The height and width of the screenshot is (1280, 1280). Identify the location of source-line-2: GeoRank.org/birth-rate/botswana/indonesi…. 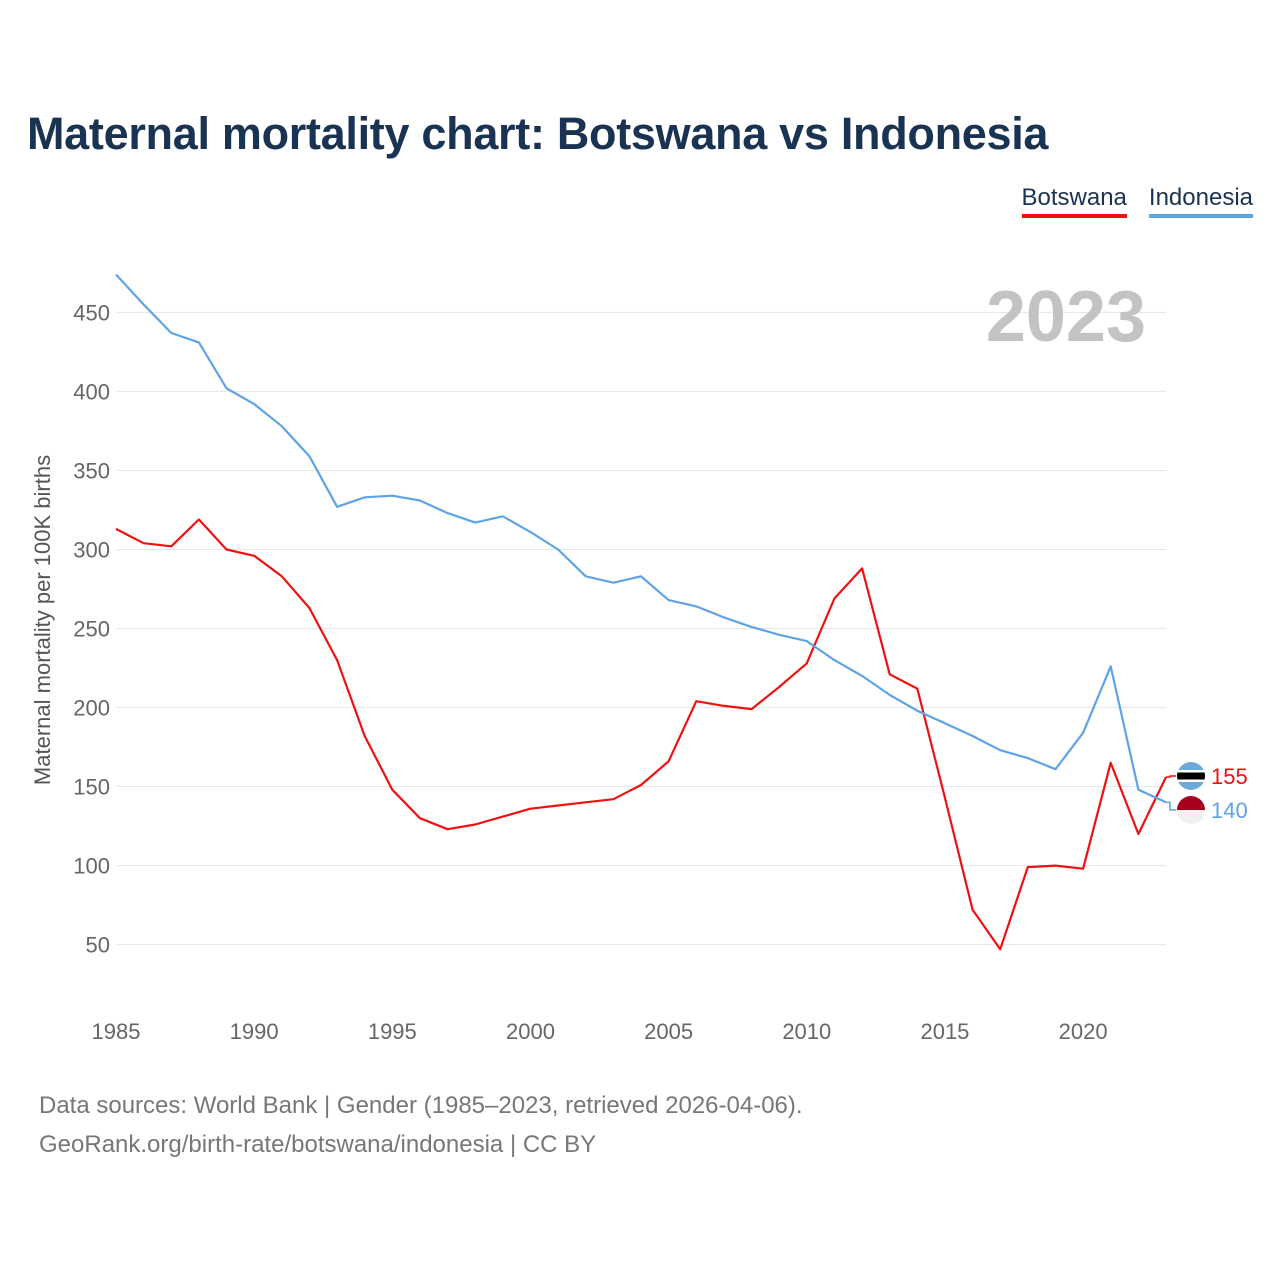
(318, 1144).